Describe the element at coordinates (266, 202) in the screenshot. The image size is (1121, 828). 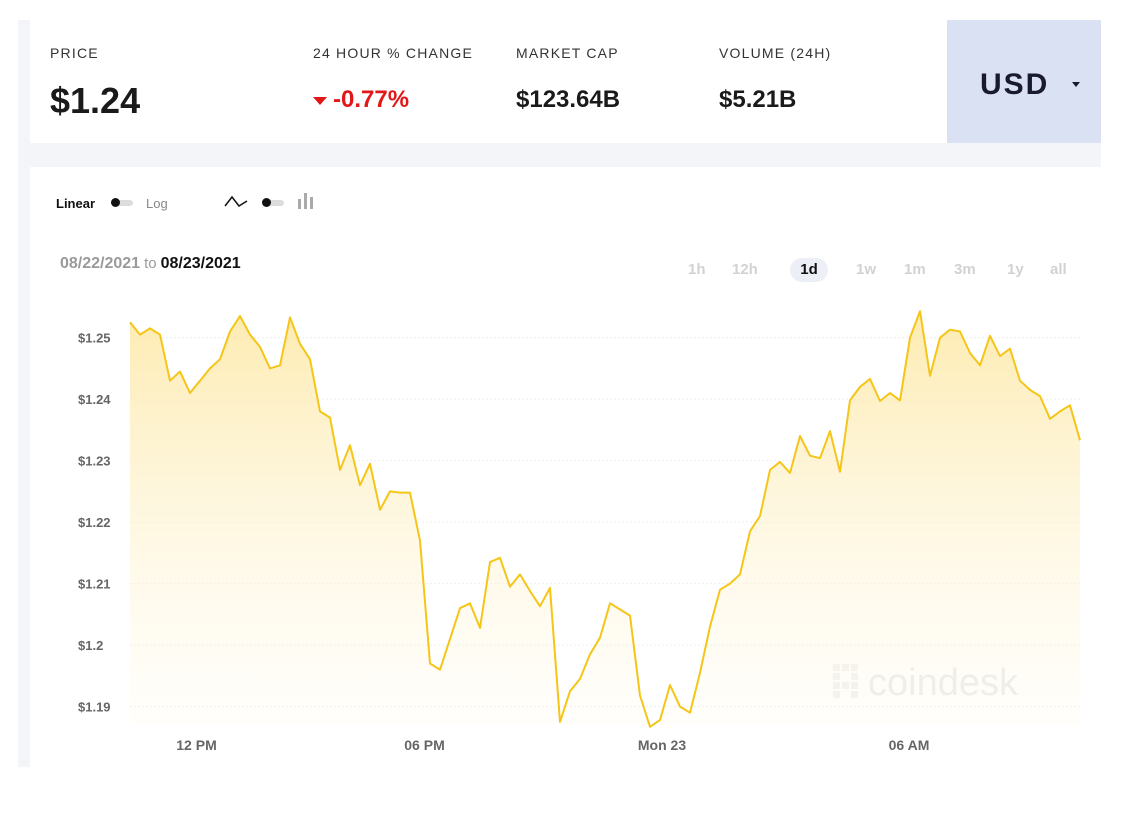
I see `chart-type-toggle-knob` at that location.